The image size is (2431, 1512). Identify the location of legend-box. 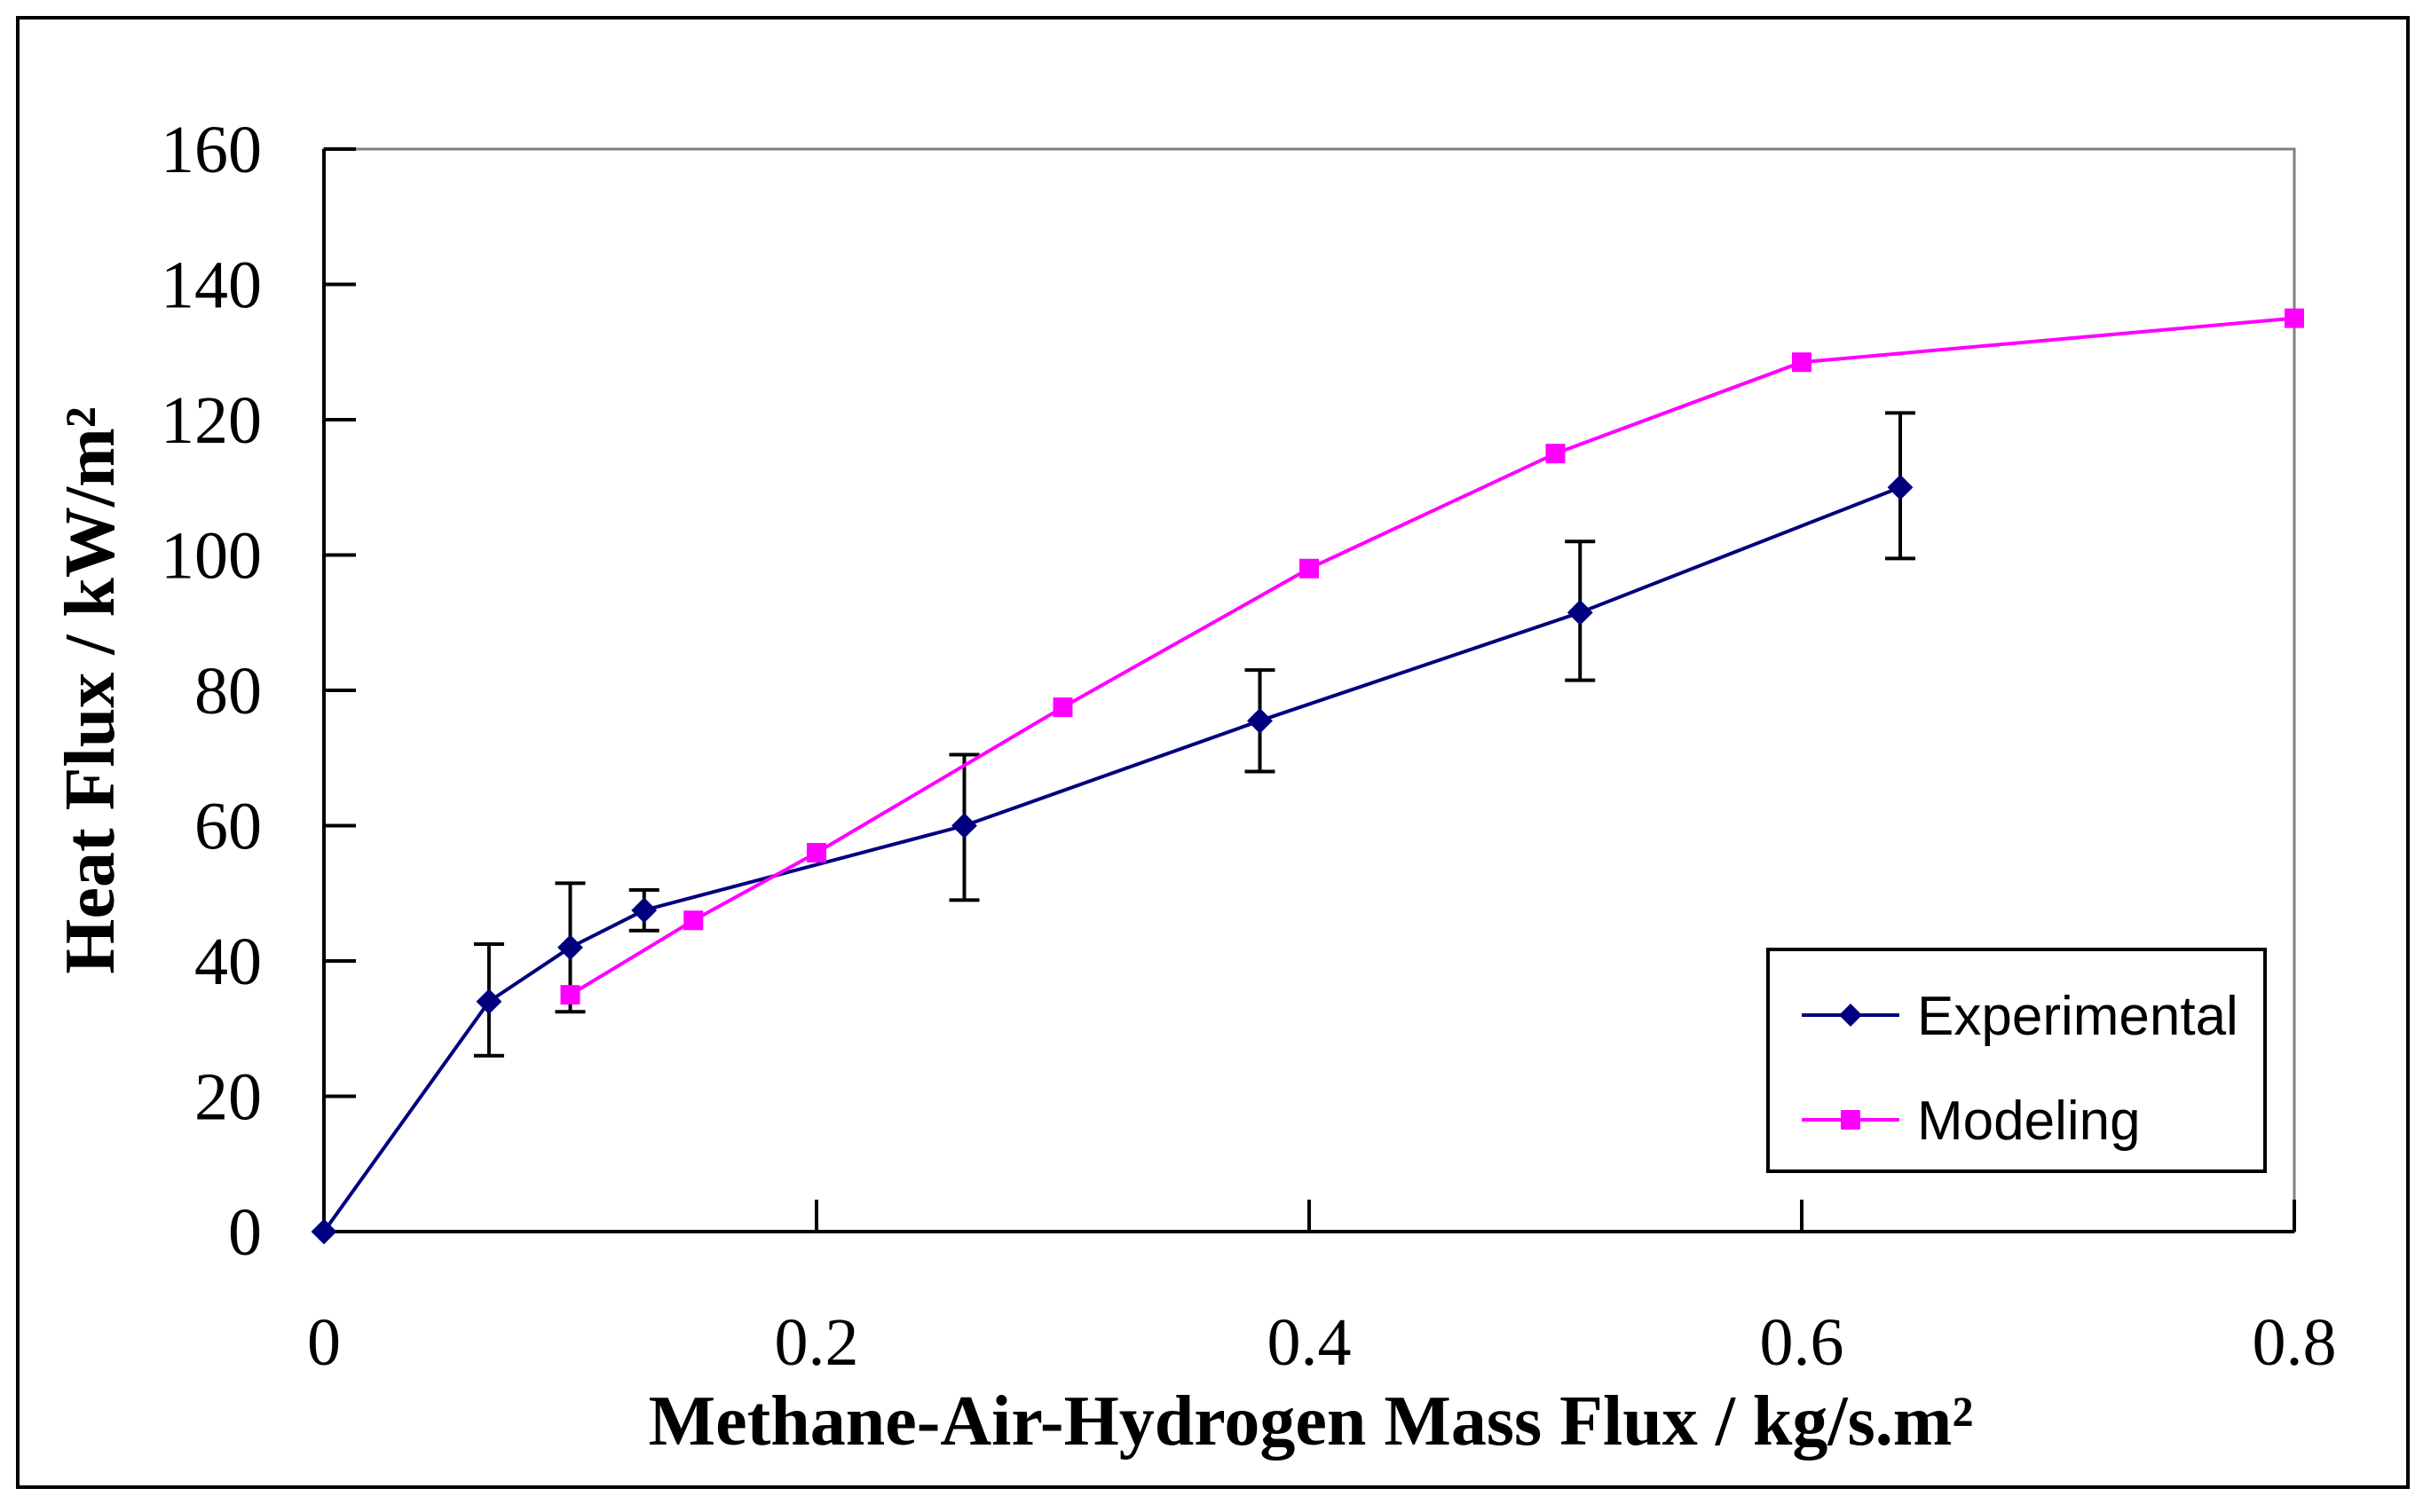
(2016, 1061).